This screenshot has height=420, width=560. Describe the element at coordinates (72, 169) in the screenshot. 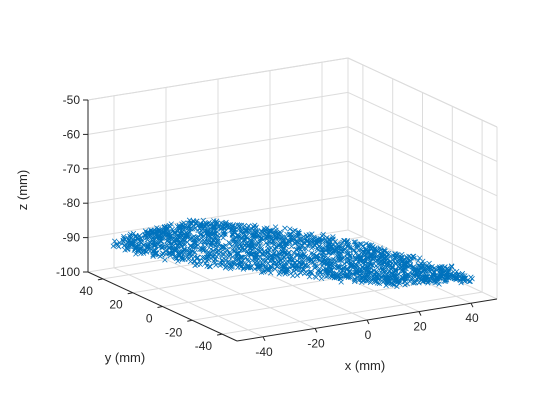

I see `z-tick-label: -70` at that location.